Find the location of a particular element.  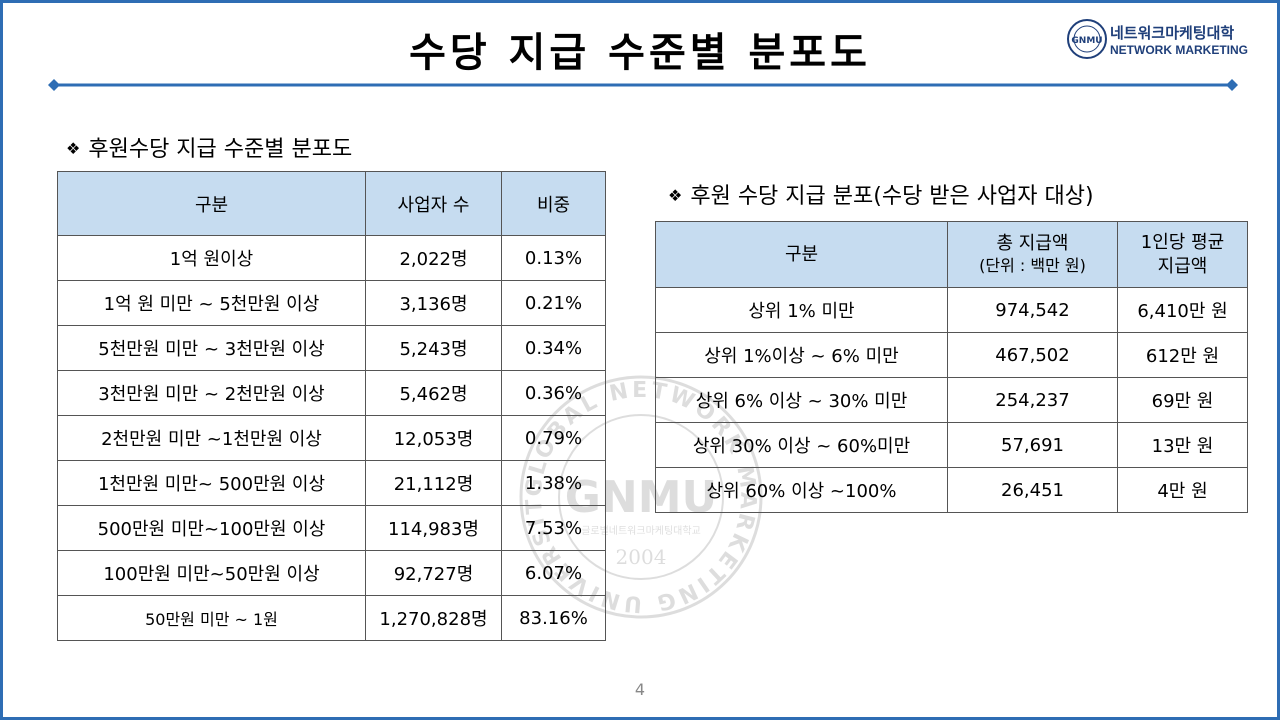

row-category: 상위 6% 이상 ~ 30% 미만 is located at coordinates (801, 400).